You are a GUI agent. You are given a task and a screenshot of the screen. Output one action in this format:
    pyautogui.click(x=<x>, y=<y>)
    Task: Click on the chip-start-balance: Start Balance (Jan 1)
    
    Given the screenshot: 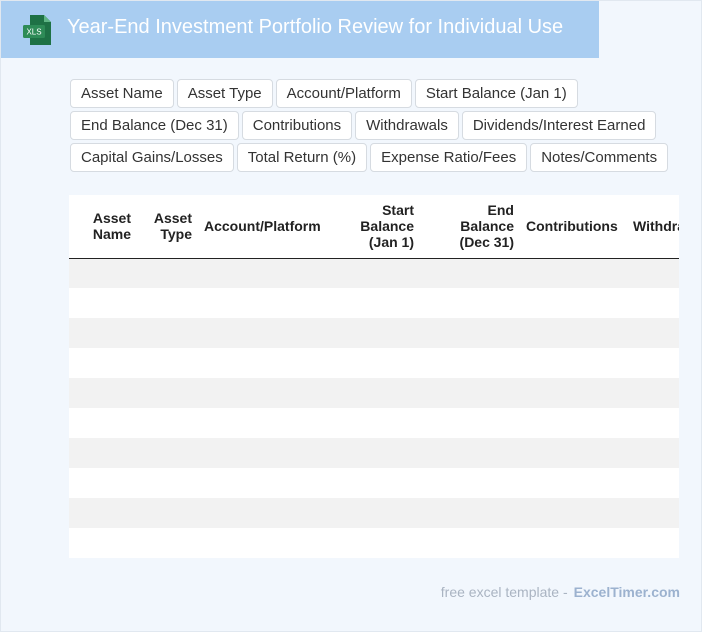 What is the action you would take?
    pyautogui.click(x=496, y=93)
    